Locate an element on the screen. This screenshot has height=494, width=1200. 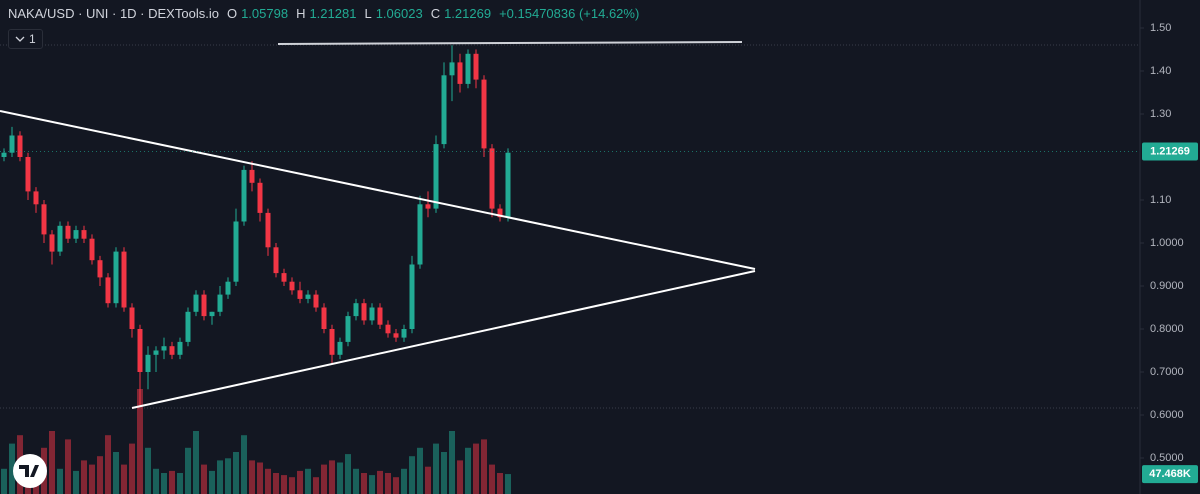
interval-button: 1 is located at coordinates (25, 39).